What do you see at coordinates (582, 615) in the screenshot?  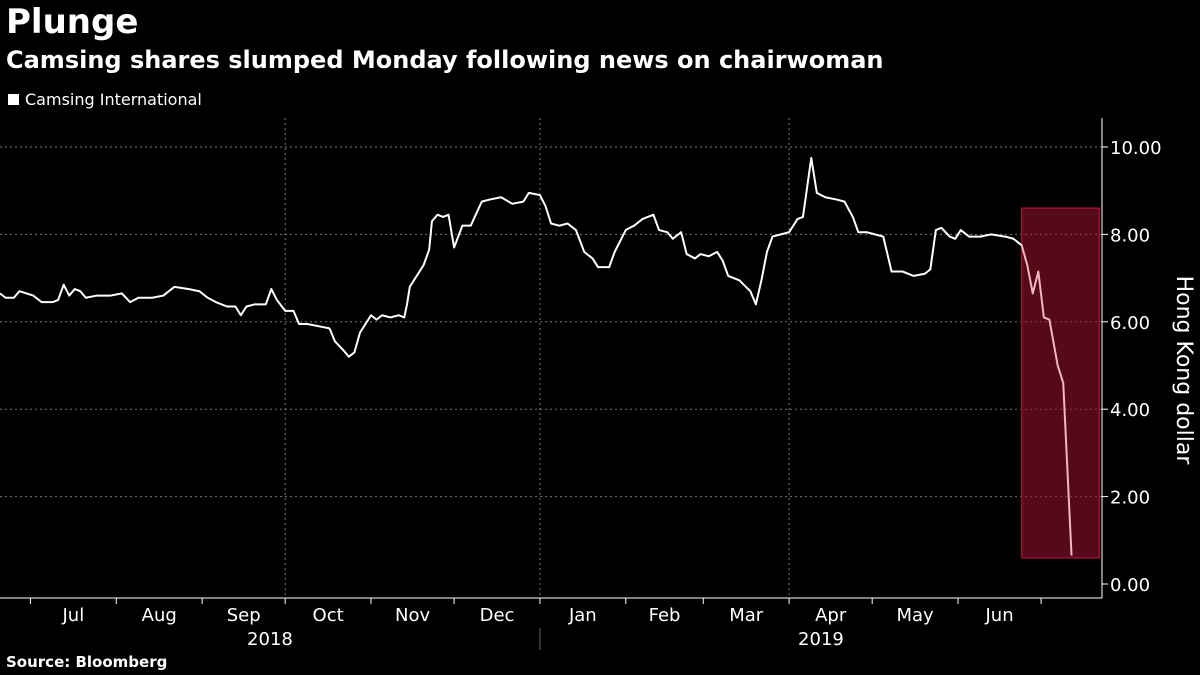 I see `x-tick-label: Jan` at bounding box center [582, 615].